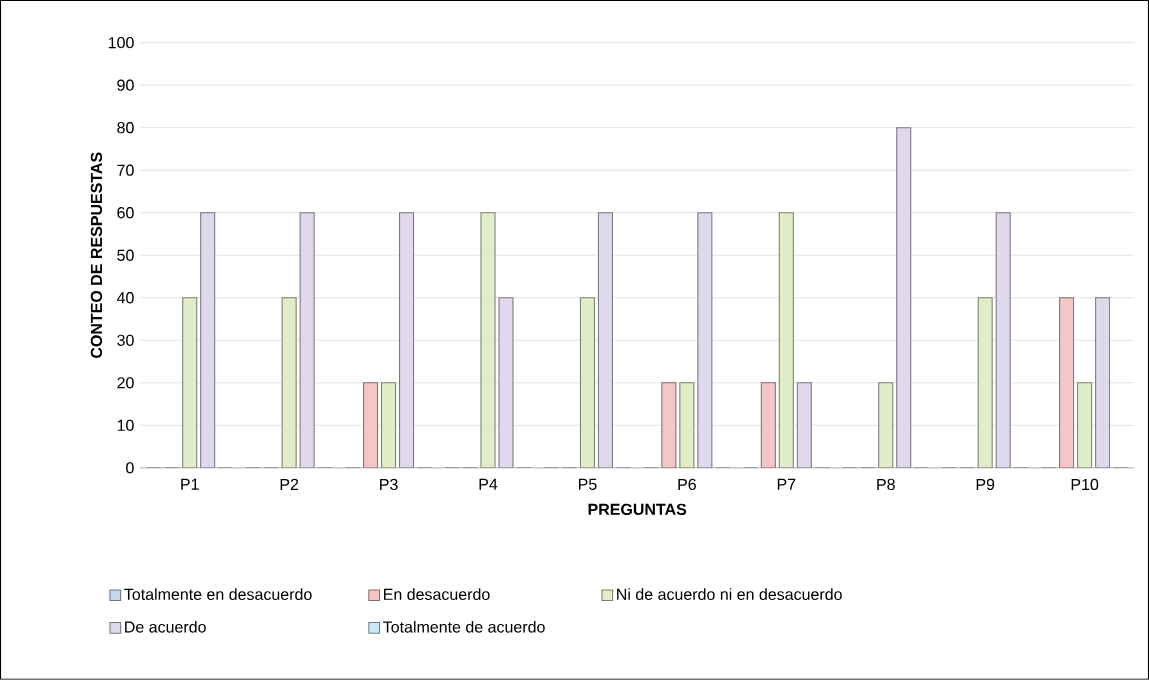  I want to click on x-tick-label: P7, so click(786, 484).